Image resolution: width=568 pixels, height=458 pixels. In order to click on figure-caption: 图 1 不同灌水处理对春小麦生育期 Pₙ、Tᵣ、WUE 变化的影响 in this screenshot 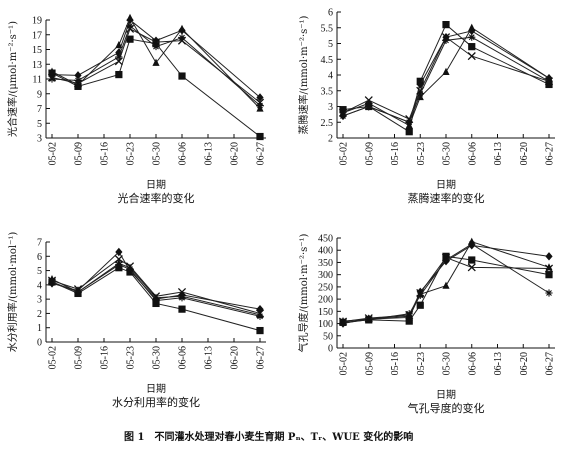, I will do `click(268, 436)`.